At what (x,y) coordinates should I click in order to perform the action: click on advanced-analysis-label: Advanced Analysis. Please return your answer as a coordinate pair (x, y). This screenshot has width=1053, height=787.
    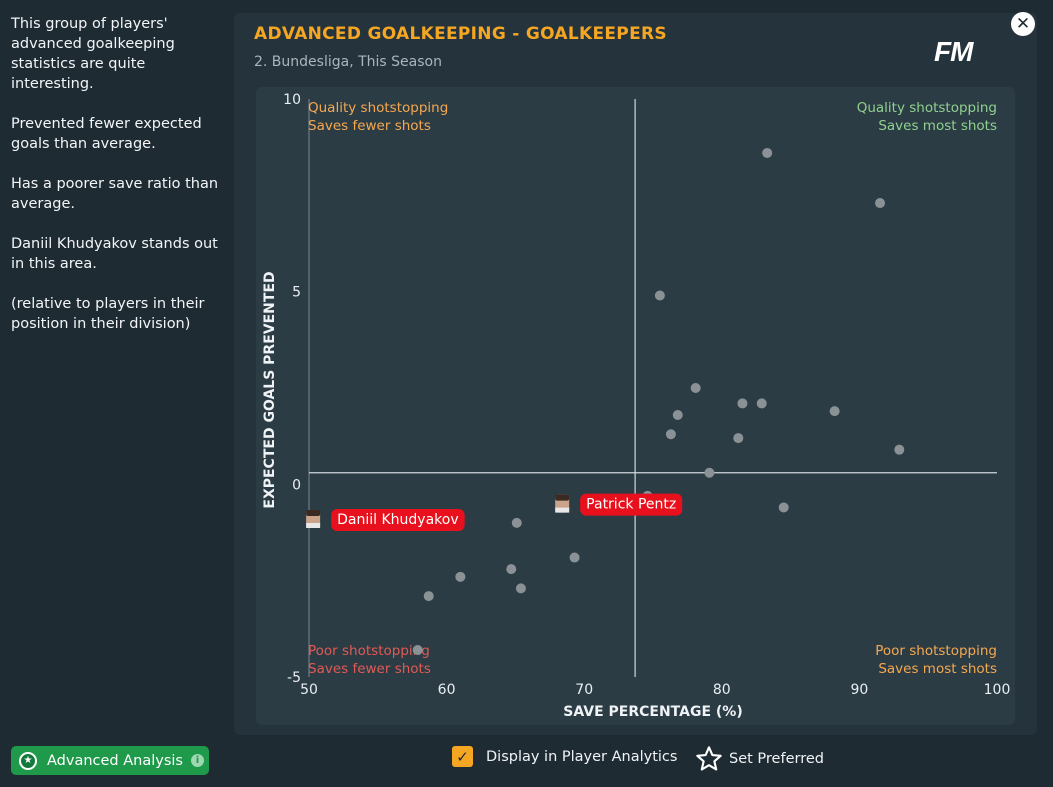
    Looking at the image, I should click on (115, 760).